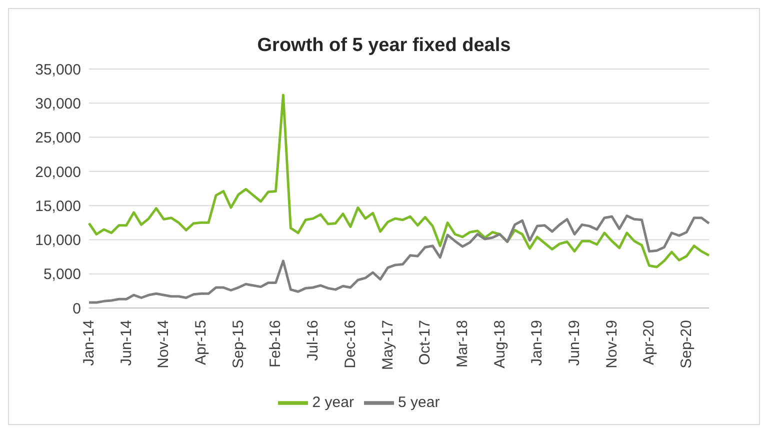 Image resolution: width=766 pixels, height=431 pixels. Describe the element at coordinates (201, 343) in the screenshot. I see `x-tick-label: Apr-15` at that location.